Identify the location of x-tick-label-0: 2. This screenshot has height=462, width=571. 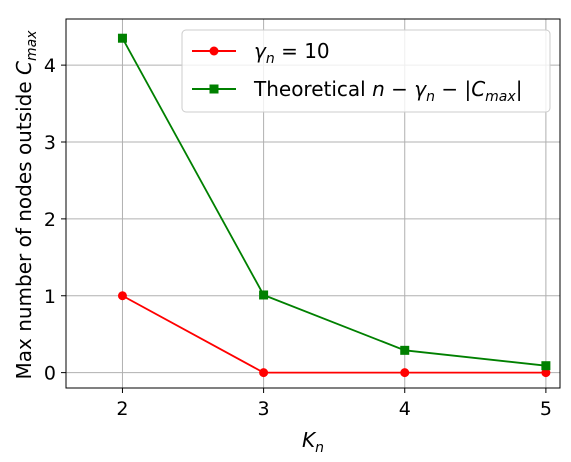
(122, 409).